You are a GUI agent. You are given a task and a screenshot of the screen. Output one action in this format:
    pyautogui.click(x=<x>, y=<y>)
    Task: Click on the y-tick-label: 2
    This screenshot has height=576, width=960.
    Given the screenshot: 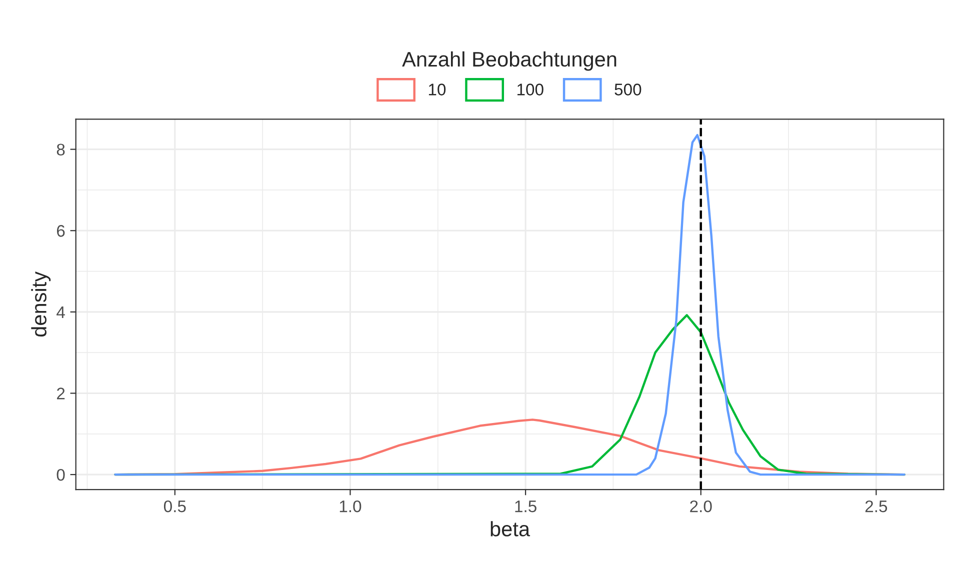 What is the action you would take?
    pyautogui.click(x=60, y=394)
    